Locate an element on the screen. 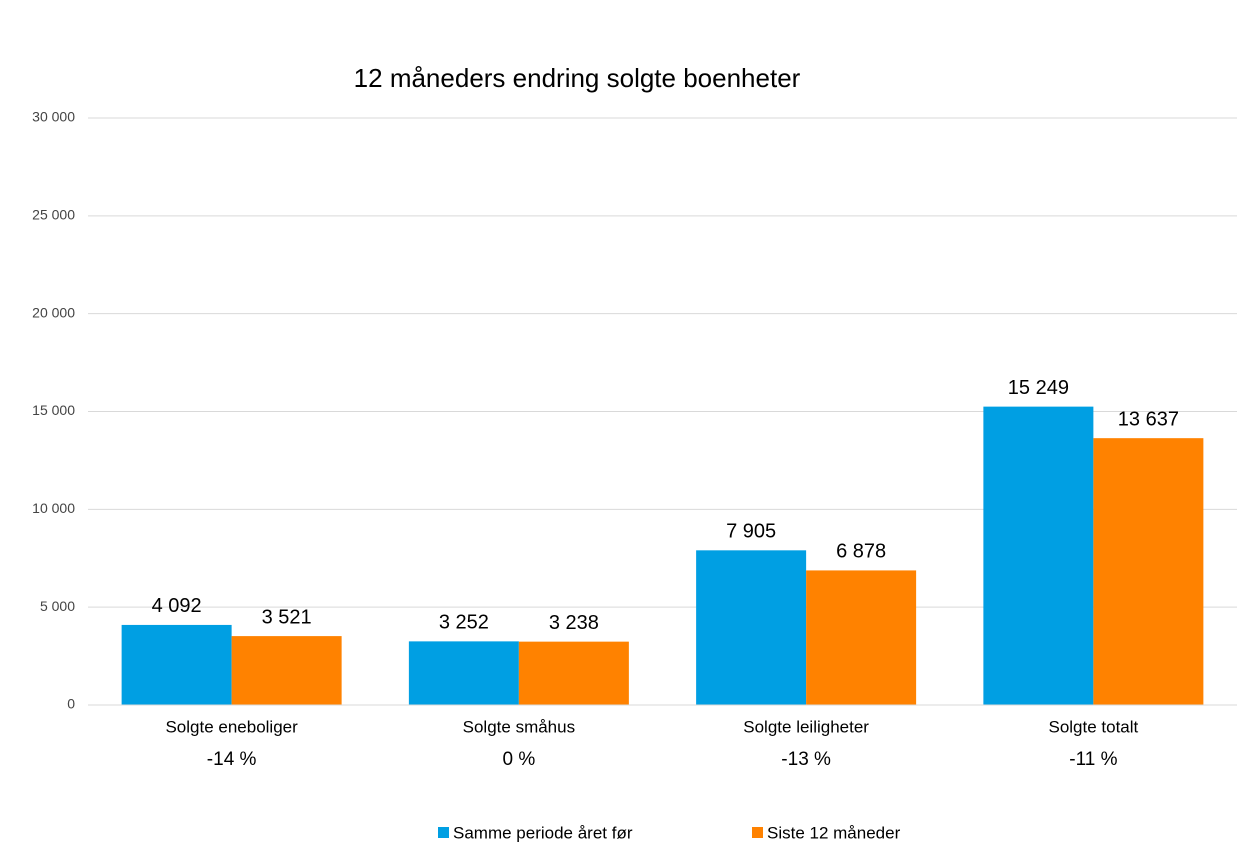  y-tick-label: 25 000 is located at coordinates (53, 215).